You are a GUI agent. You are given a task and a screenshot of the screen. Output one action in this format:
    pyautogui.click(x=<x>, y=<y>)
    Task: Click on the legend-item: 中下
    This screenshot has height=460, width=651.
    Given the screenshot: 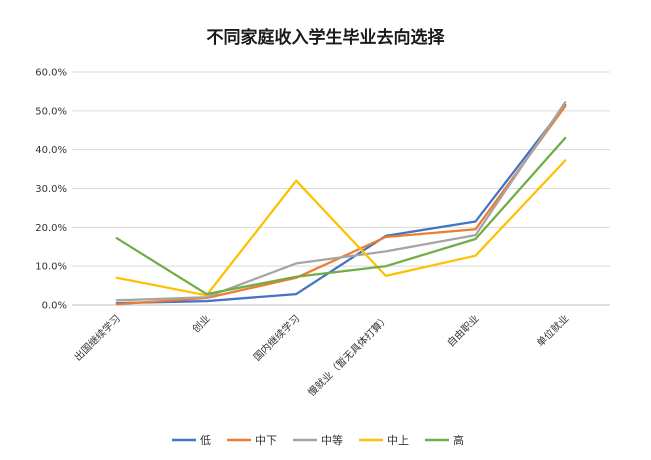 What is the action you would take?
    pyautogui.click(x=252, y=440)
    